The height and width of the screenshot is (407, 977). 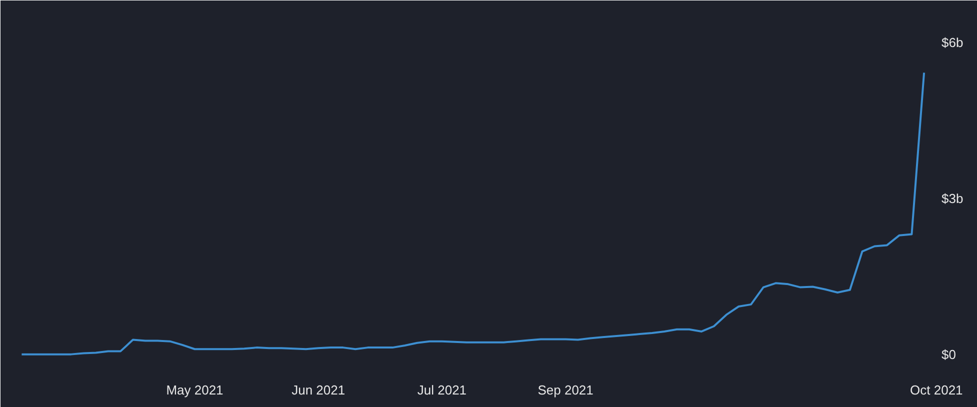 What do you see at coordinates (195, 390) in the screenshot?
I see `x-tick-label: May 2021` at bounding box center [195, 390].